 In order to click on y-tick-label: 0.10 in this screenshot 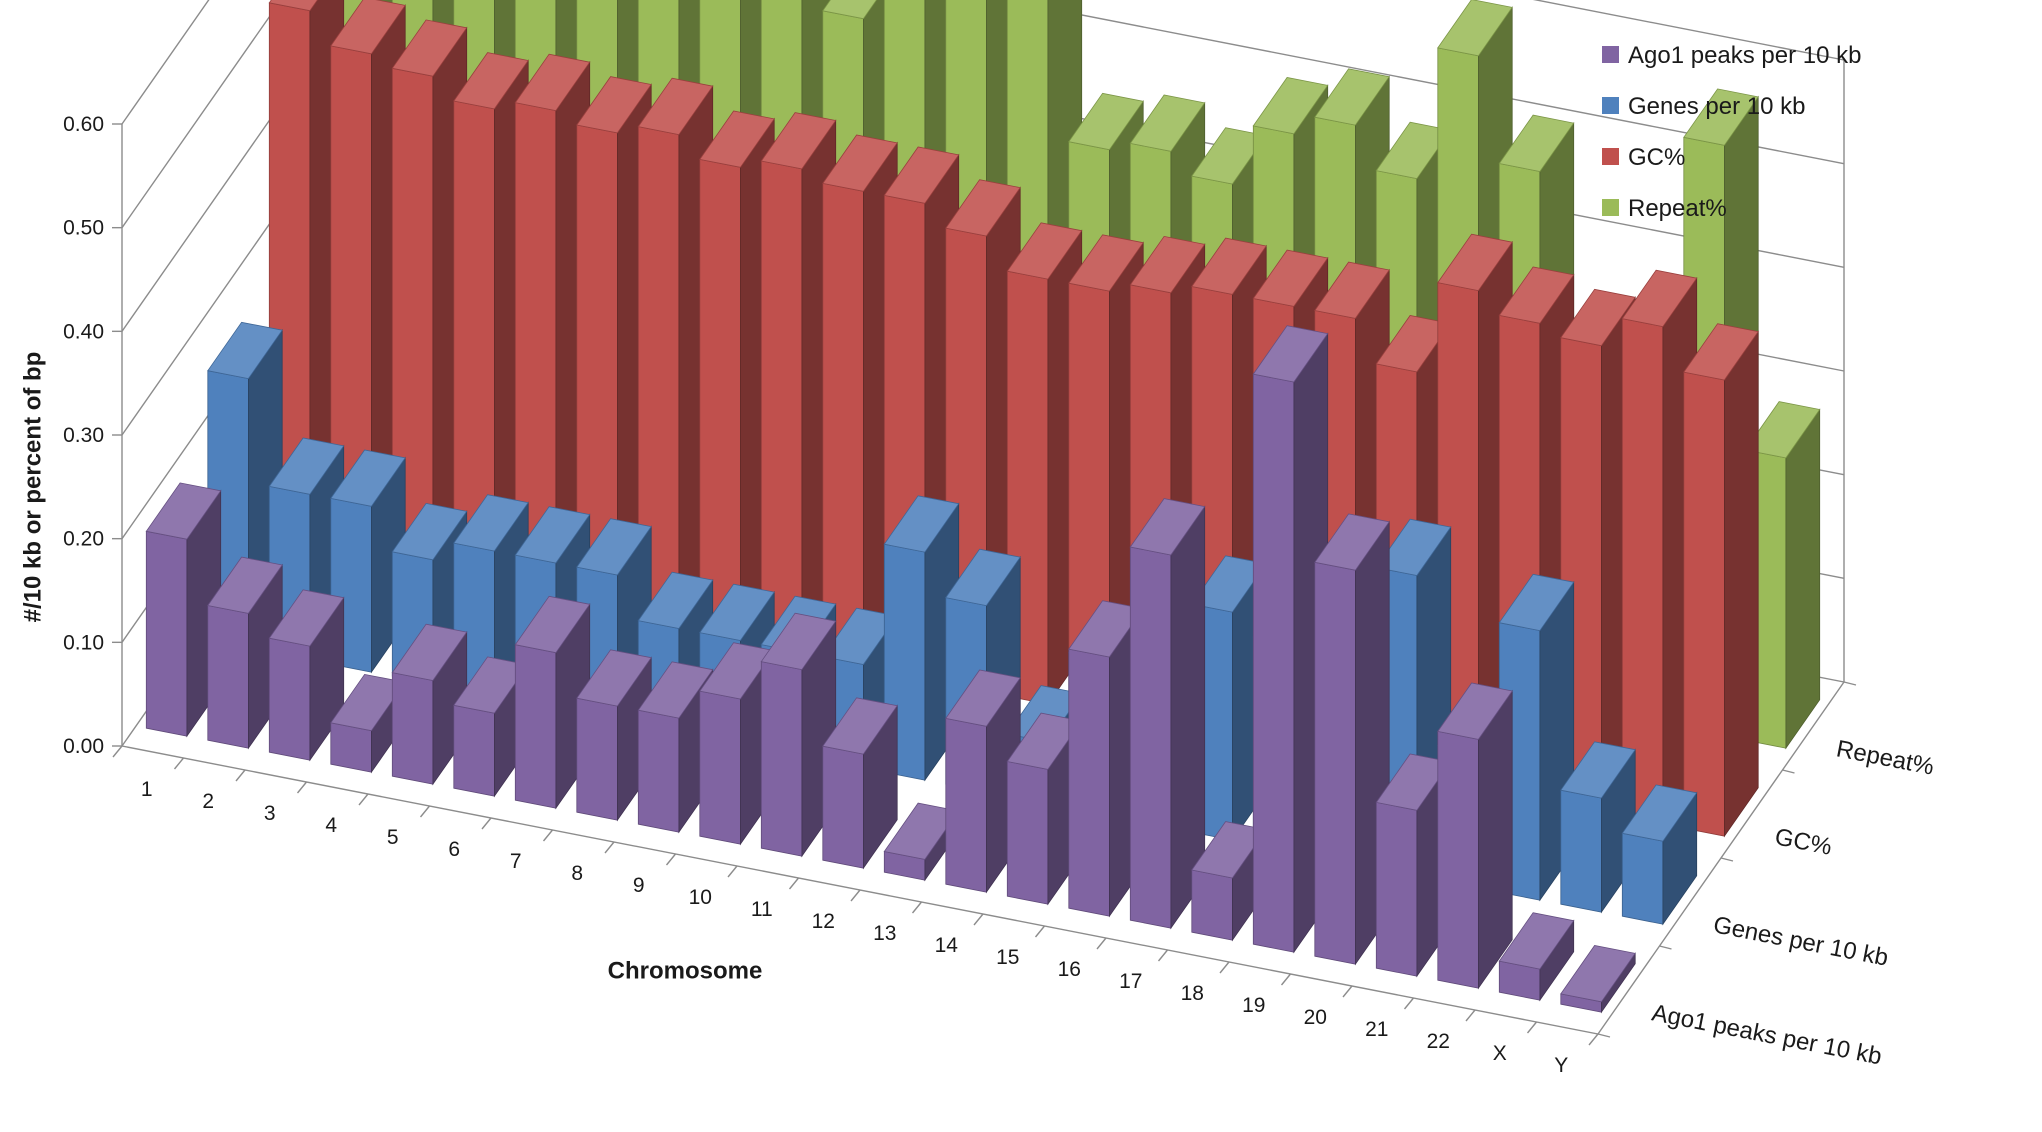, I will do `click(83, 642)`.